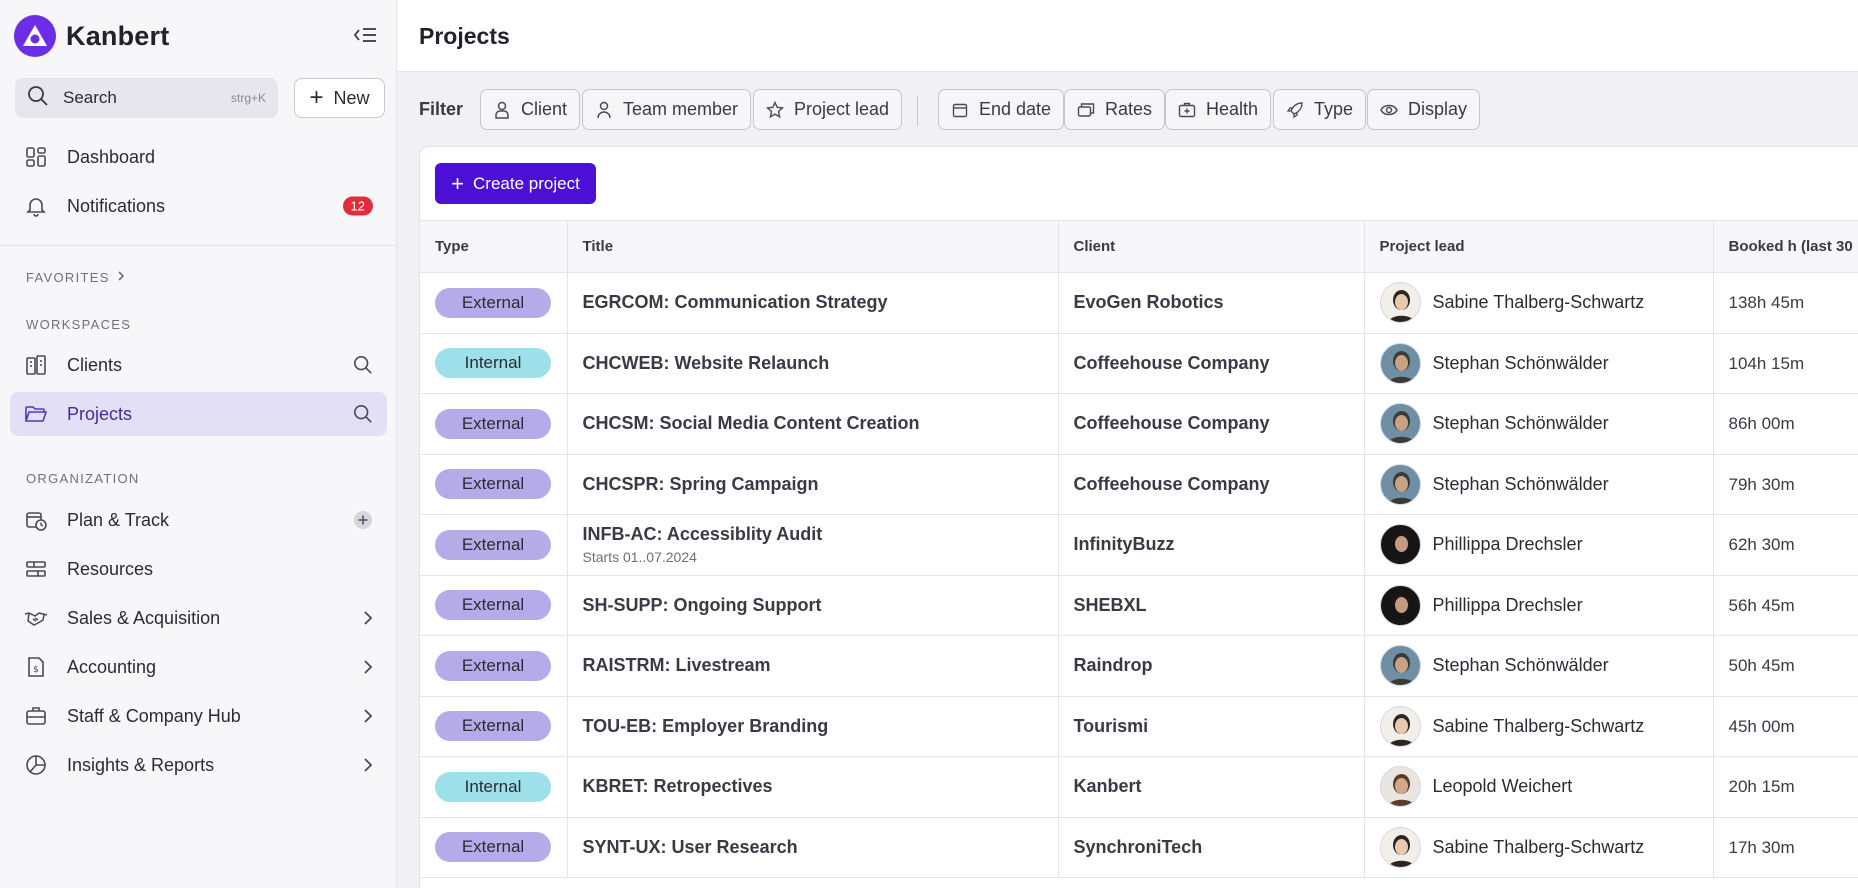 The height and width of the screenshot is (888, 1858). I want to click on title-cell: EGRCOM: Communication Strategy, so click(813, 303).